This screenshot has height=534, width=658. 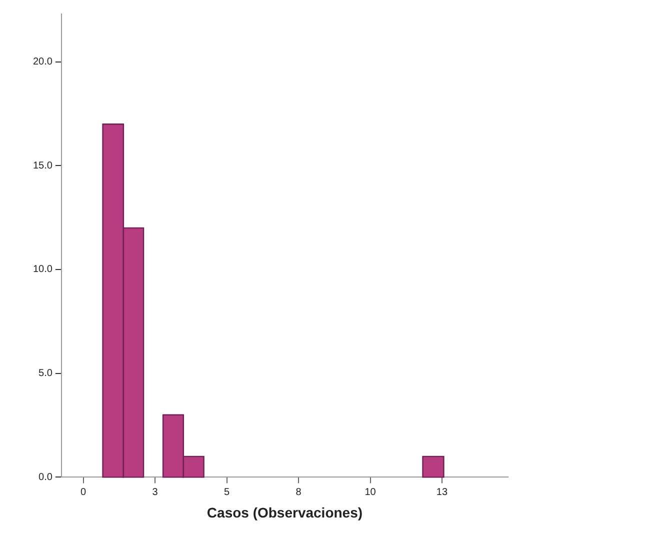 I want to click on x-tick-label: 5, so click(x=227, y=492).